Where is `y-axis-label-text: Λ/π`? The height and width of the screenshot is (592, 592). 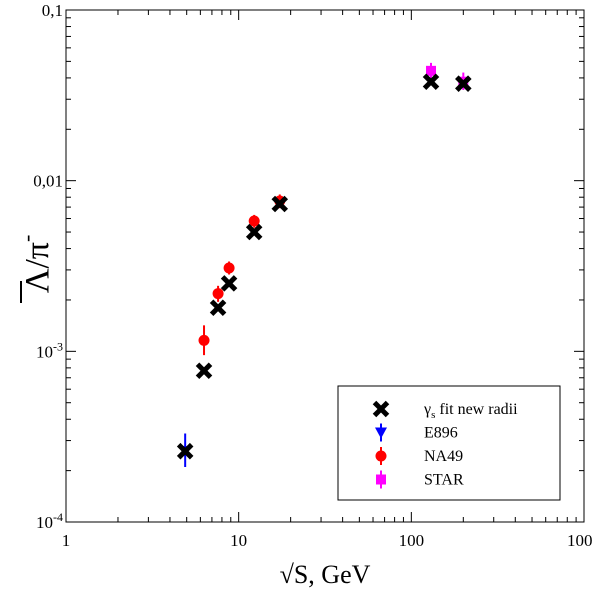 y-axis-label-text: Λ/π is located at coordinates (37, 267).